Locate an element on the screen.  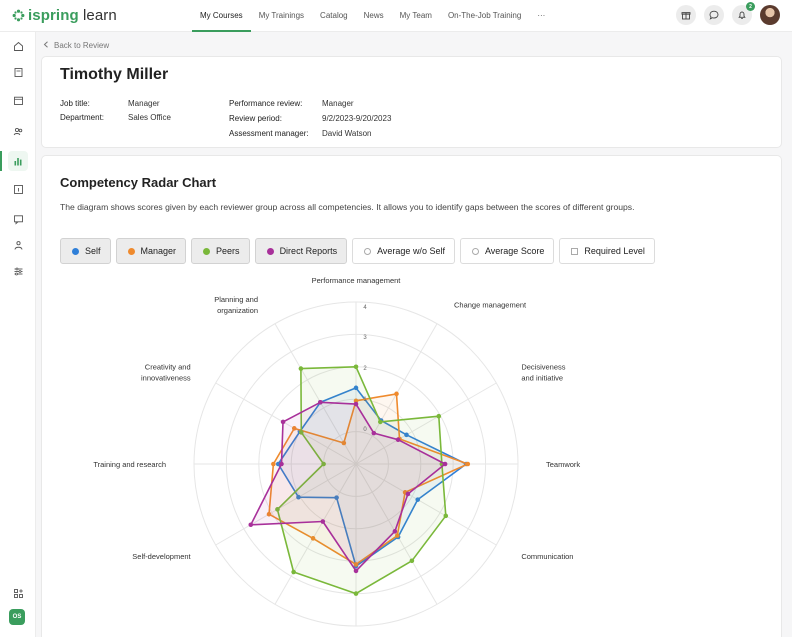
employee-name: Timothy Miller is located at coordinates (114, 74).